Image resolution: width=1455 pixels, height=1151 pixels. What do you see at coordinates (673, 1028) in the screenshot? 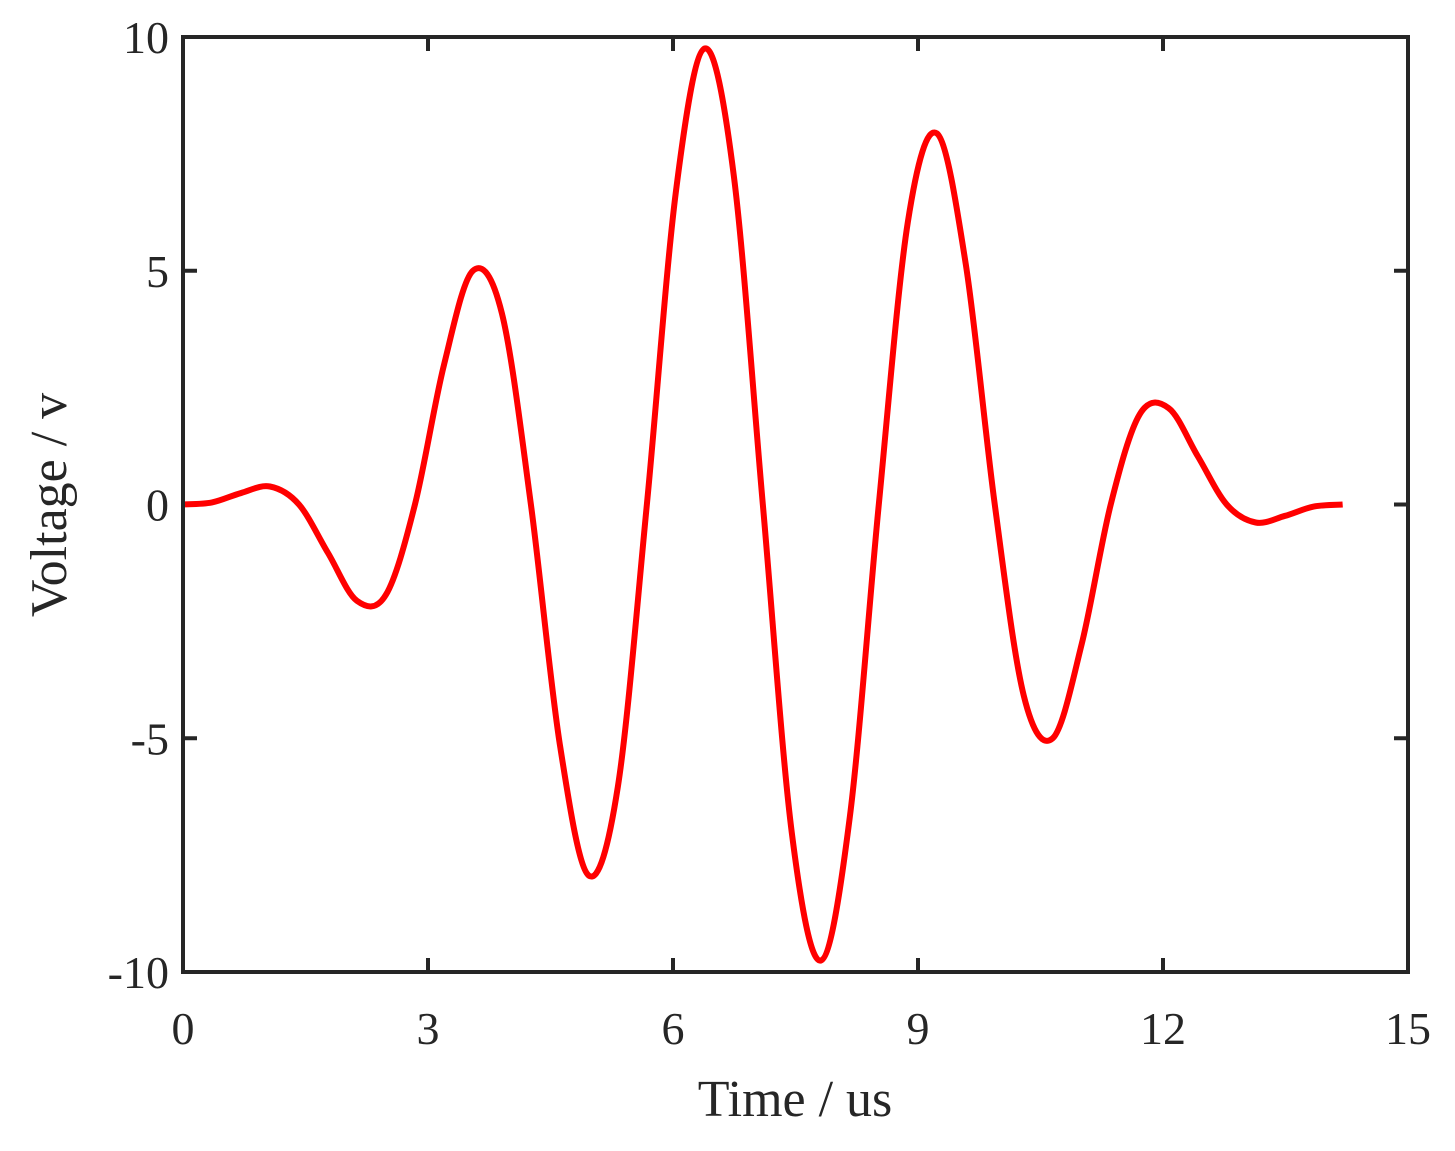
I see `x-tick-label: 6` at bounding box center [673, 1028].